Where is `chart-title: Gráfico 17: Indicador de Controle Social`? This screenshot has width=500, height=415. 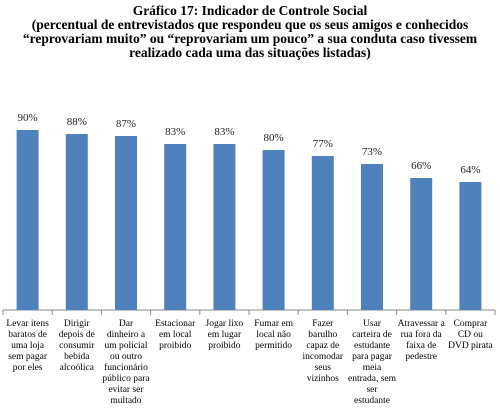 chart-title: Gráfico 17: Indicador de Controle Social is located at coordinates (250, 10).